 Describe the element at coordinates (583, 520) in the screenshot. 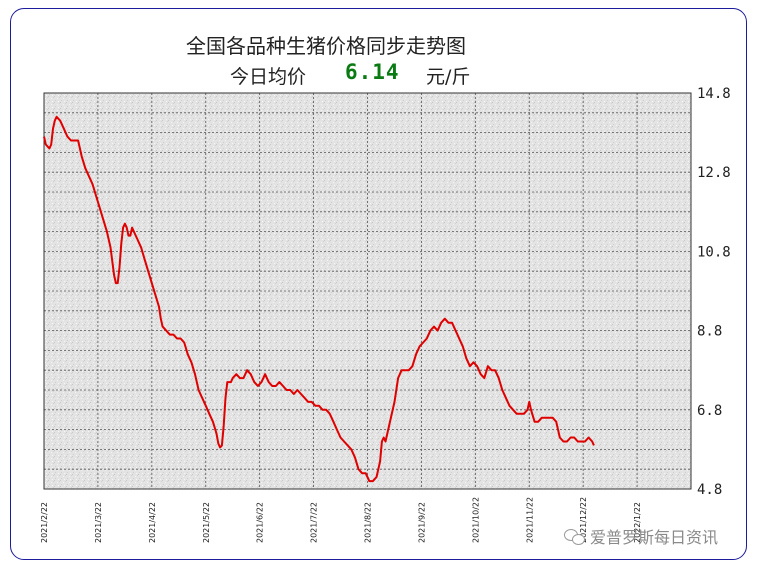

I see `x-tick-label: 2021/12/22` at that location.